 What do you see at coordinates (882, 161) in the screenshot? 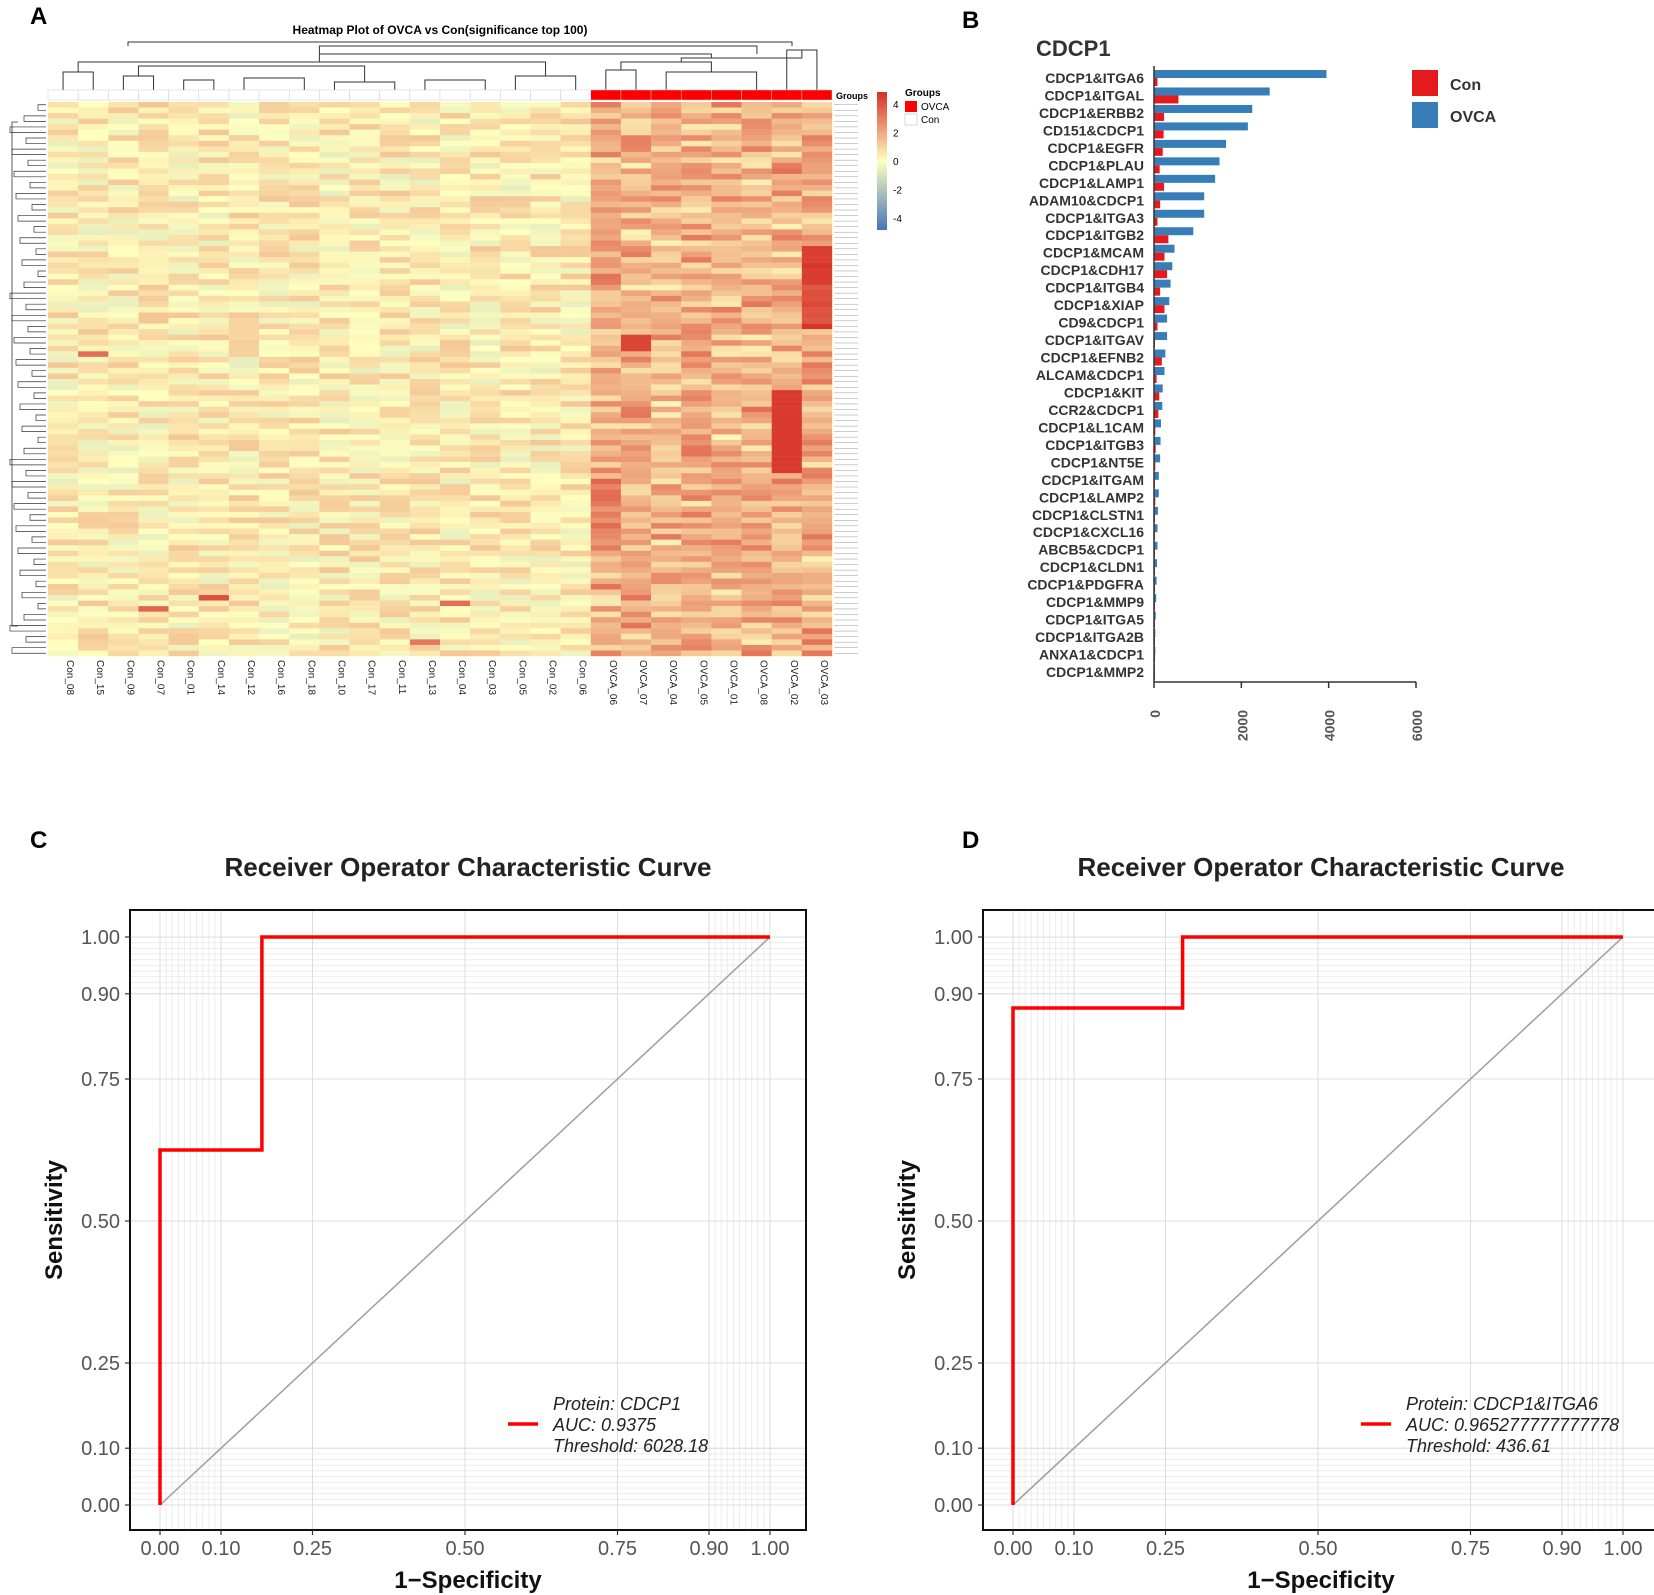
I see `color-scale-bar` at bounding box center [882, 161].